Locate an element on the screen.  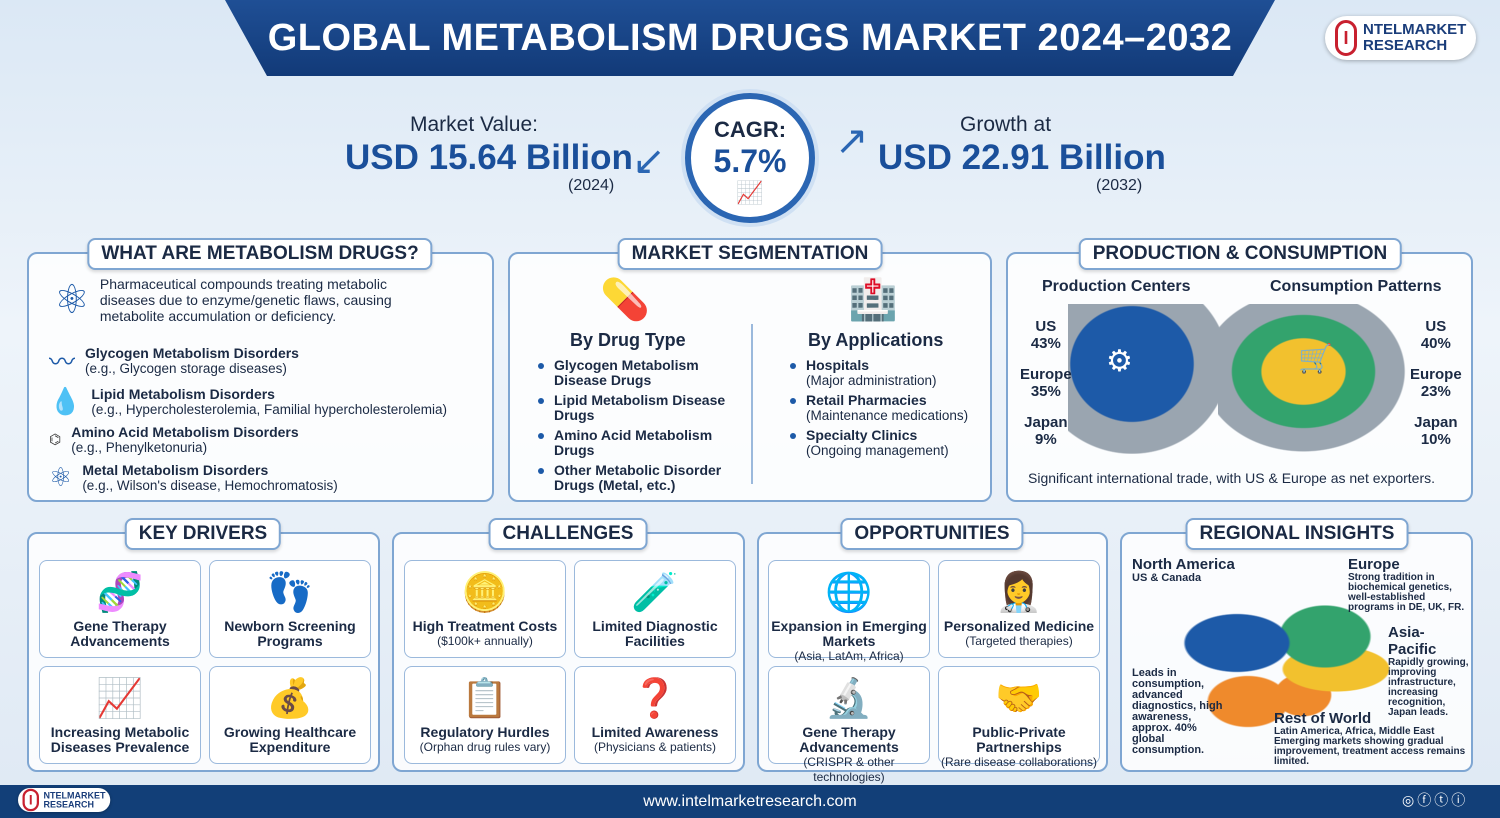
element: Specialty Clinics (Ongoing management) is located at coordinates (890, 443).